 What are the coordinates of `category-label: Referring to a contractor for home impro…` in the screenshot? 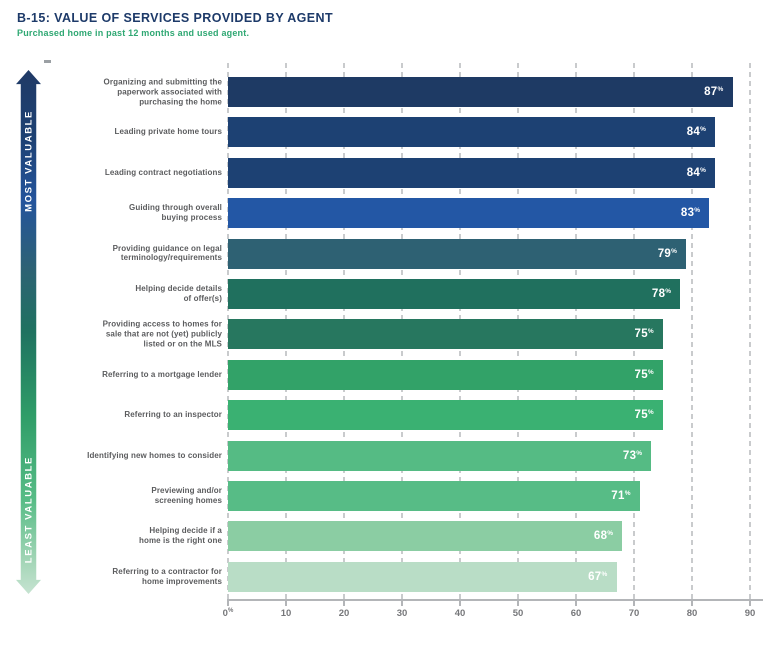 It's located at (167, 576).